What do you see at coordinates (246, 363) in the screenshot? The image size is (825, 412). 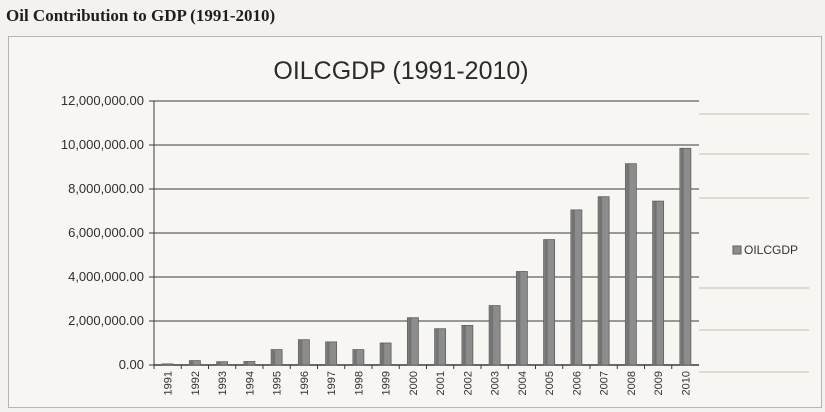 I see `bar-shade-1994` at bounding box center [246, 363].